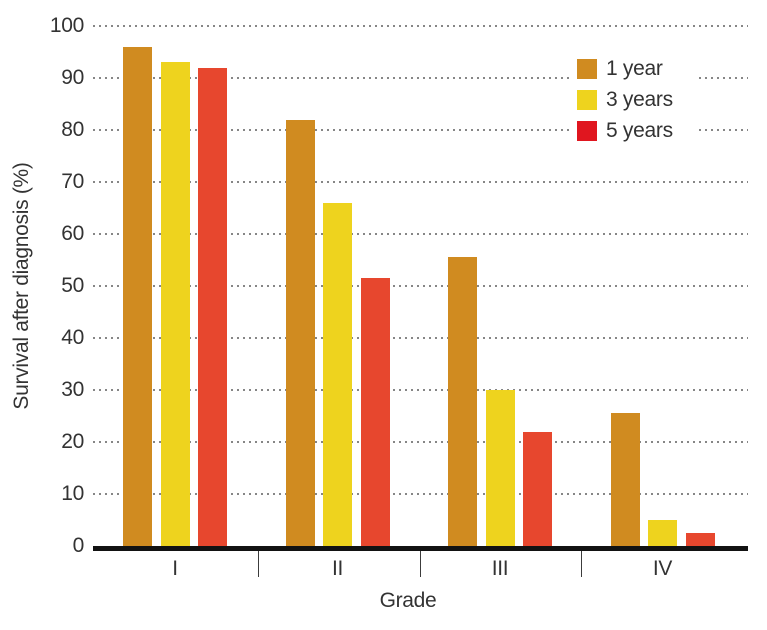 The height and width of the screenshot is (630, 767). Describe the element at coordinates (72, 389) in the screenshot. I see `y-tick-label-30: 30` at that location.